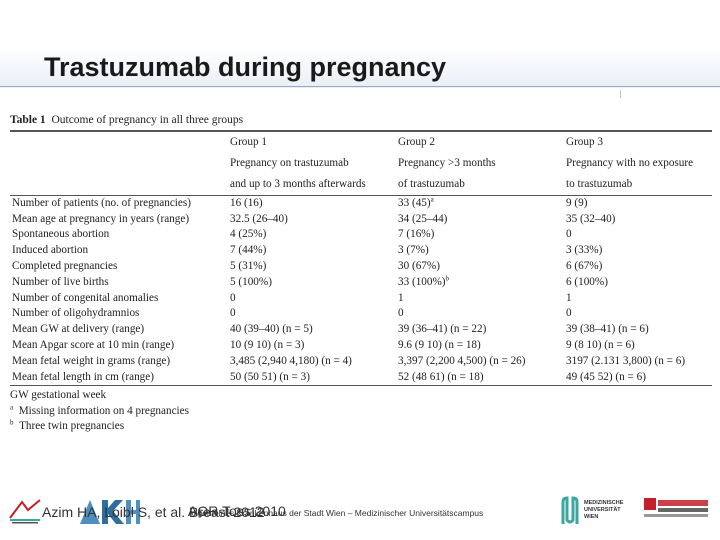  Describe the element at coordinates (267, 345) in the screenshot. I see `group1-cell-text: 10 (9 10) (n = 3)` at that location.